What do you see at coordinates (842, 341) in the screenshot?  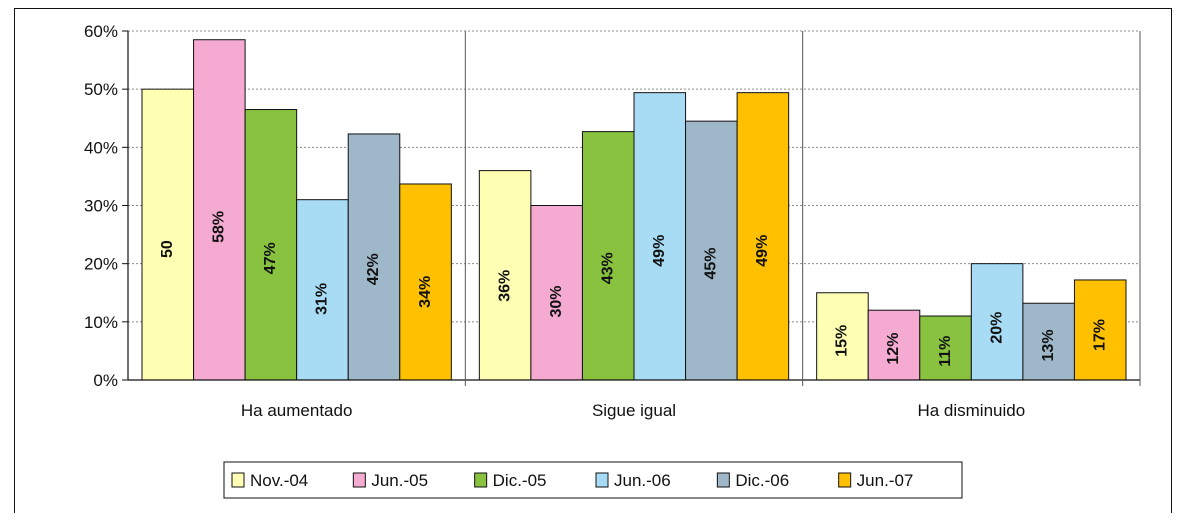 I see `data-label: 15%` at bounding box center [842, 341].